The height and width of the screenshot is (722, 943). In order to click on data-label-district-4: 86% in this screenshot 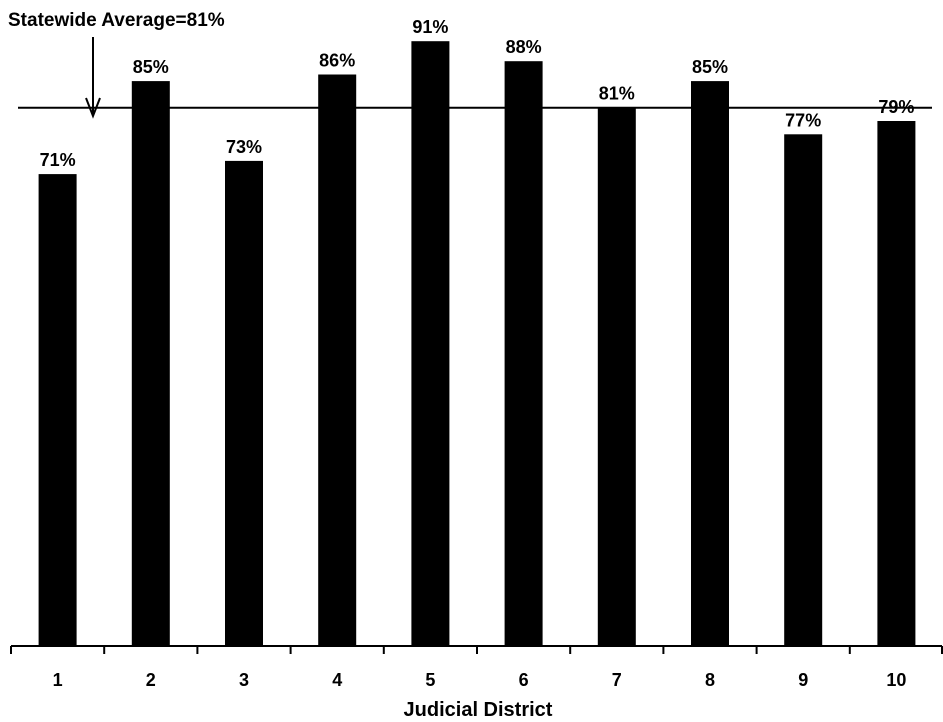, I will do `click(337, 61)`.